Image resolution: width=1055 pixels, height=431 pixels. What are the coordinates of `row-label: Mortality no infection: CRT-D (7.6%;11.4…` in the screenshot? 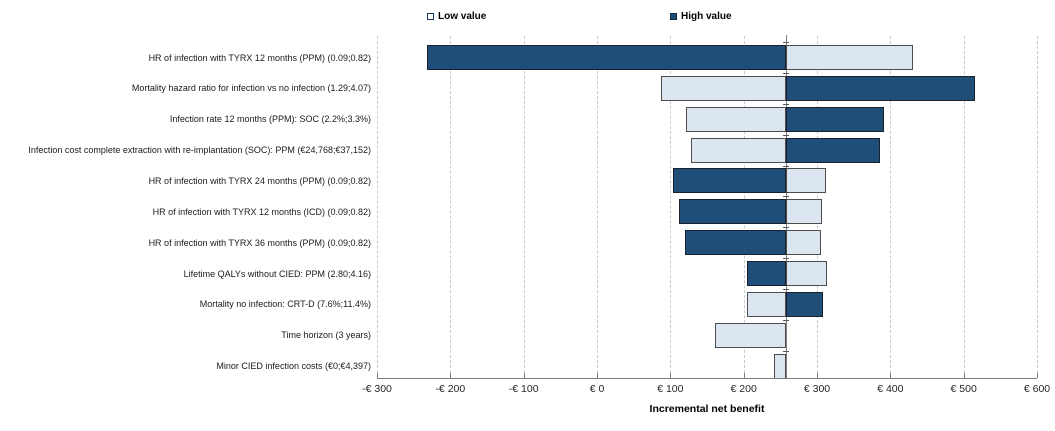 It's located at (285, 304).